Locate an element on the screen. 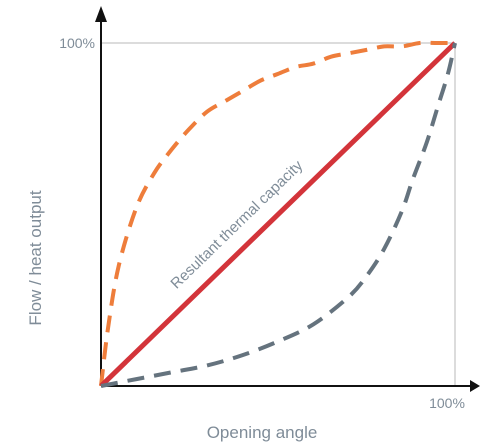 This screenshot has height=446, width=480. x-axis-label: Opening angle is located at coordinates (262, 432).